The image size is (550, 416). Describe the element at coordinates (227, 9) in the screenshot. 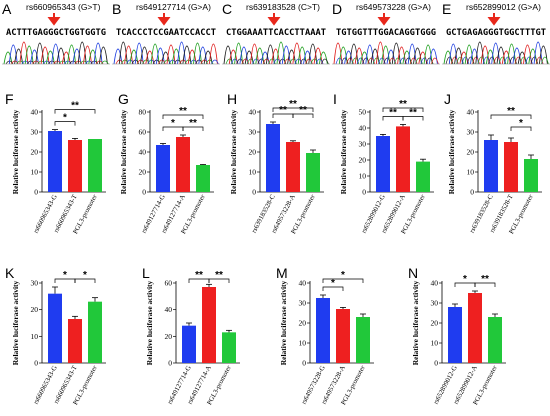

I see `panel-letter: C` at that location.